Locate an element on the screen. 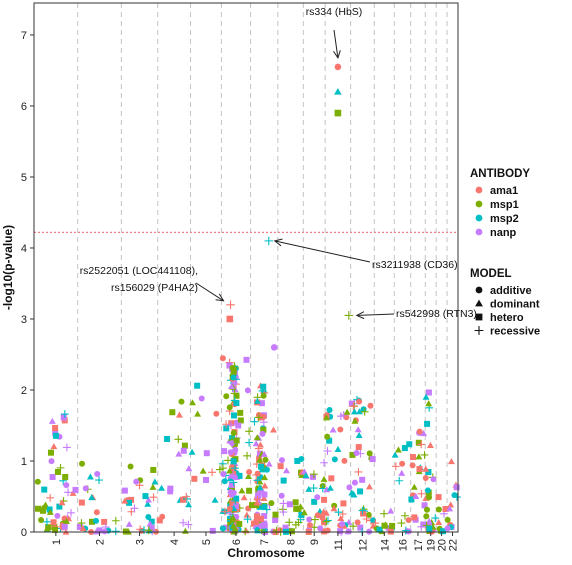 Image resolution: width=572 pixels, height=565 pixels. arrow-rs542998 is located at coordinates (375, 315).